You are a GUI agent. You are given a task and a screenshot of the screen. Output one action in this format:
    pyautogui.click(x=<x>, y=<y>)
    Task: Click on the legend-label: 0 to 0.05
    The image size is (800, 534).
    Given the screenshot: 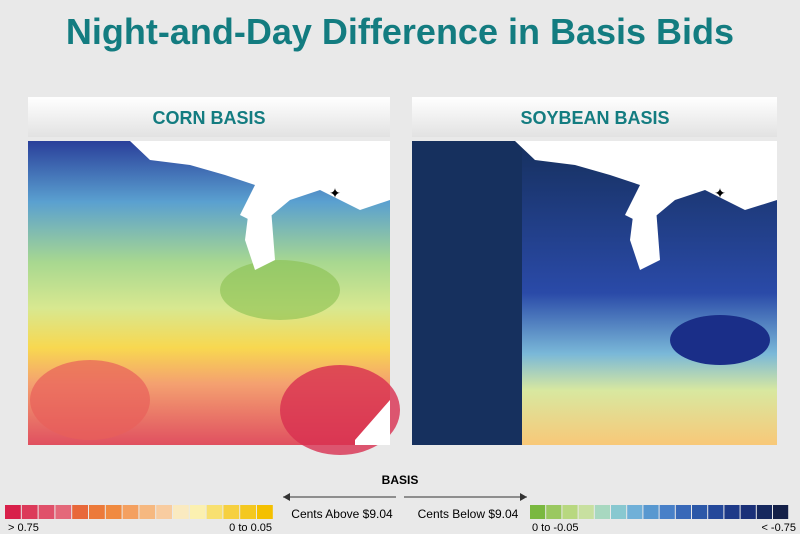 What is the action you would take?
    pyautogui.click(x=250, y=528)
    